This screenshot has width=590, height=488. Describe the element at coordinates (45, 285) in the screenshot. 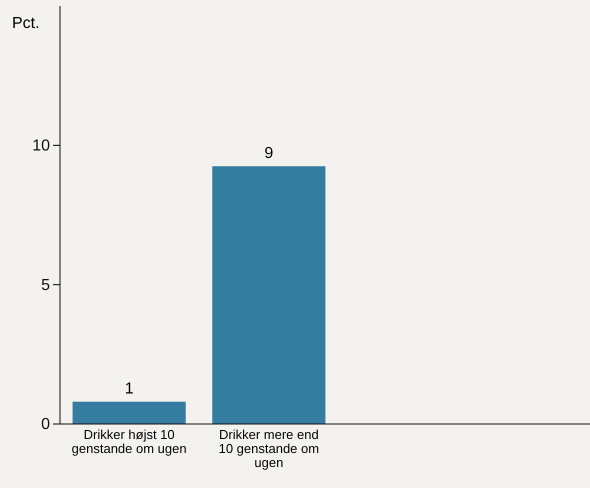

I see `y-tick-label: 5` at that location.